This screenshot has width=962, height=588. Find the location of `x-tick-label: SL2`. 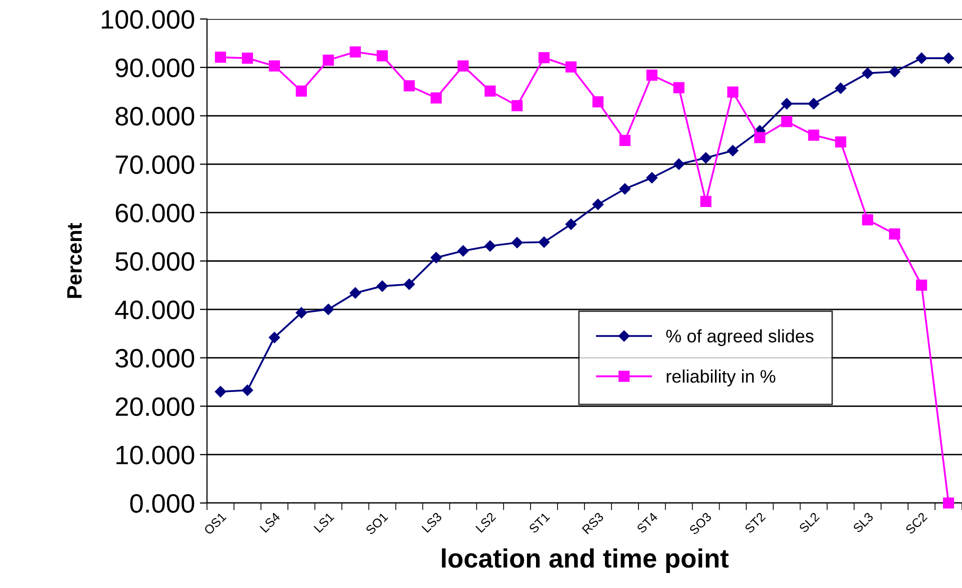

x-tick-label: SL2 is located at coordinates (809, 523).